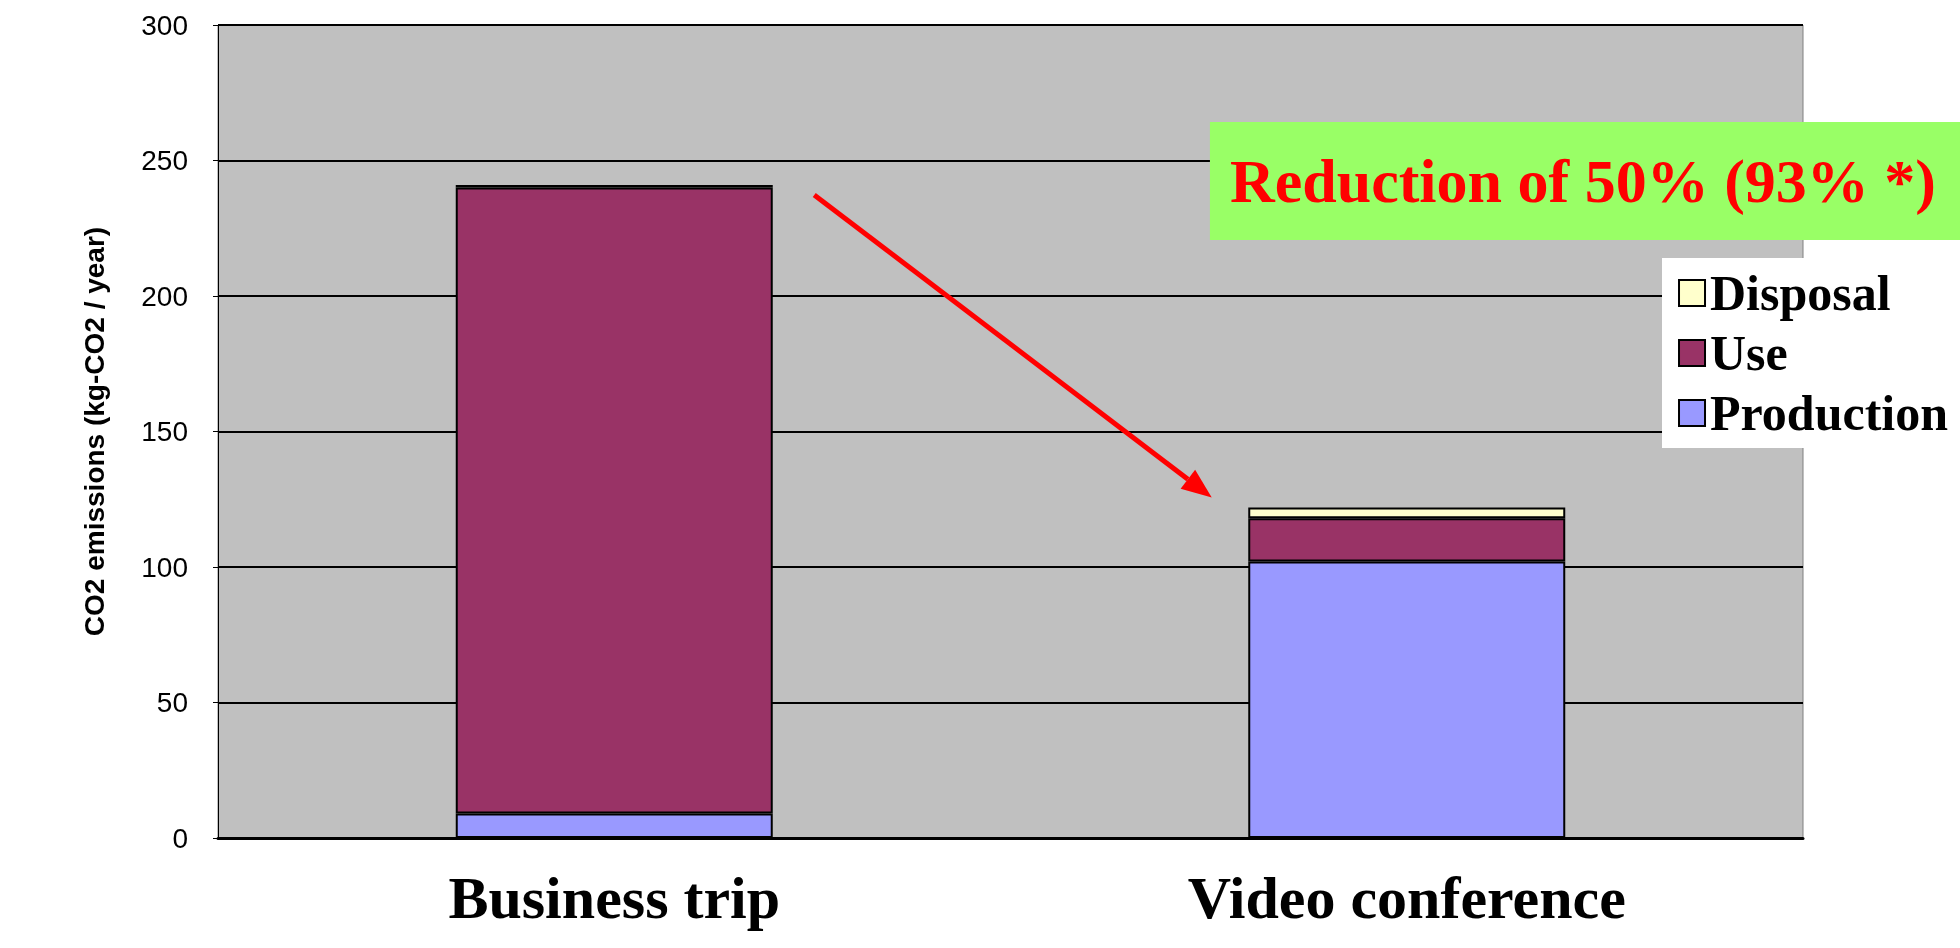  I want to click on y-tick-label: 200, so click(164, 296).